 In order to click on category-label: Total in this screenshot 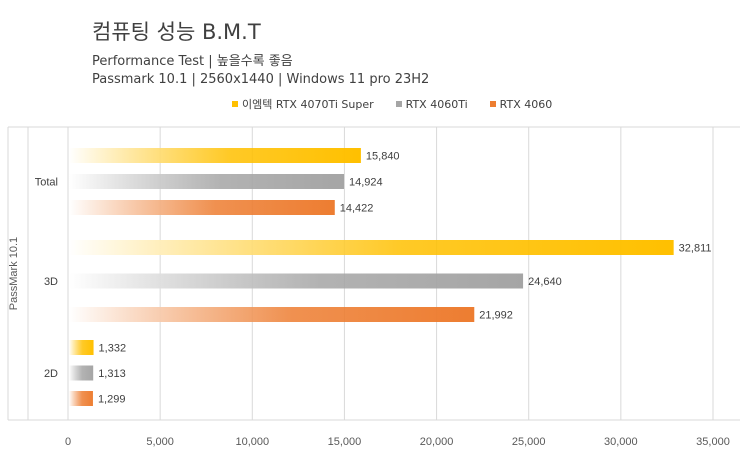, I will do `click(46, 183)`.